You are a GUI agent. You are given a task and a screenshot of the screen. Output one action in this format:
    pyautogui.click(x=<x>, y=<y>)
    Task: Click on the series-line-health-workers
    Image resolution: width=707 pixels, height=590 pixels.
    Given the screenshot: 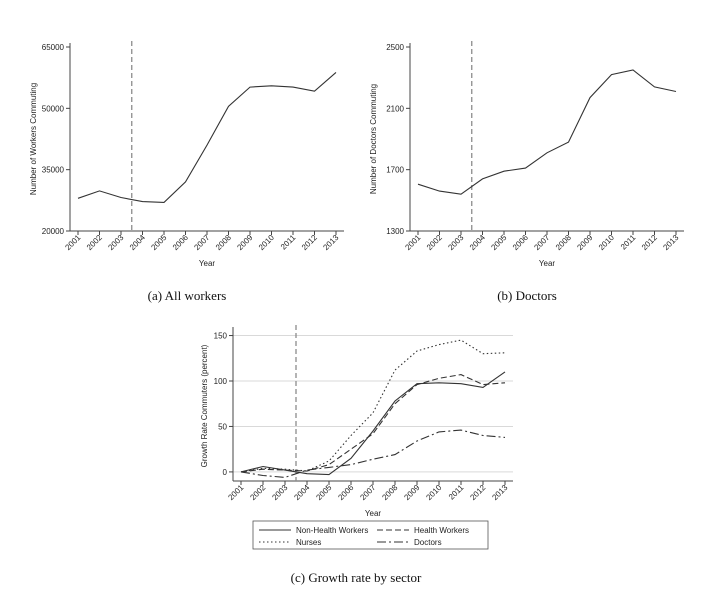 What is the action you would take?
    pyautogui.click(x=373, y=423)
    